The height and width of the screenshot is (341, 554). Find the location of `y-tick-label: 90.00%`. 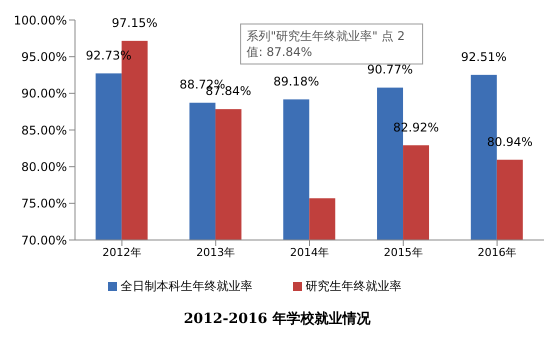

y-tick-label: 90.00% is located at coordinates (44, 93).